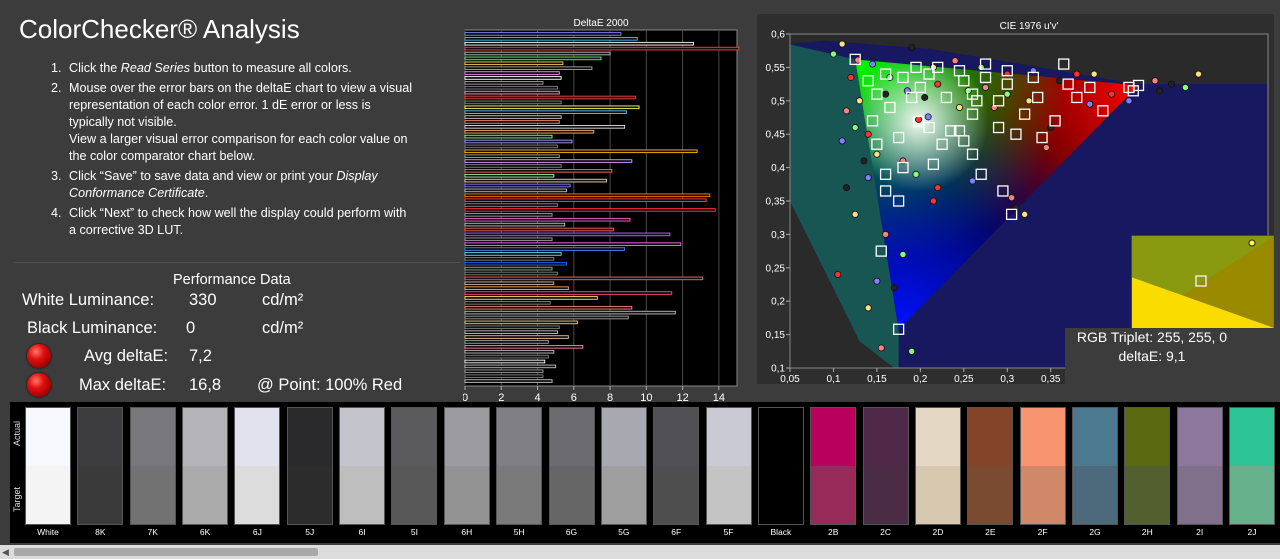 The height and width of the screenshot is (559, 1280). What do you see at coordinates (152, 532) in the screenshot?
I see `patch-label: 7K` at bounding box center [152, 532].